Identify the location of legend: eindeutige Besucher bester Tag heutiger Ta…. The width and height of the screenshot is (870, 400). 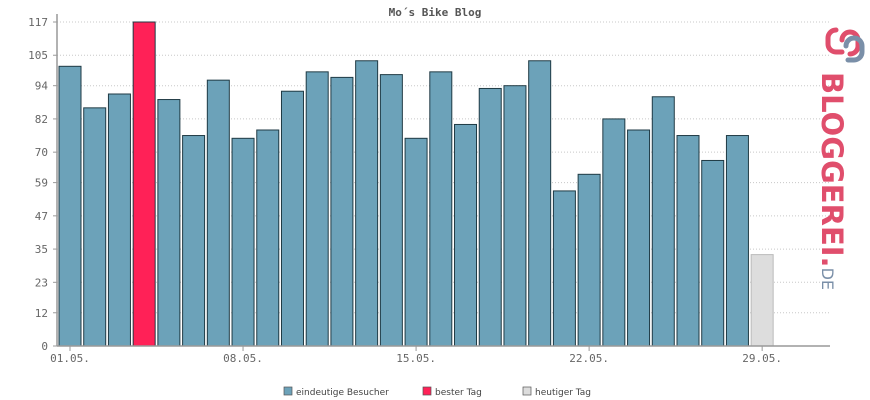
(437, 392).